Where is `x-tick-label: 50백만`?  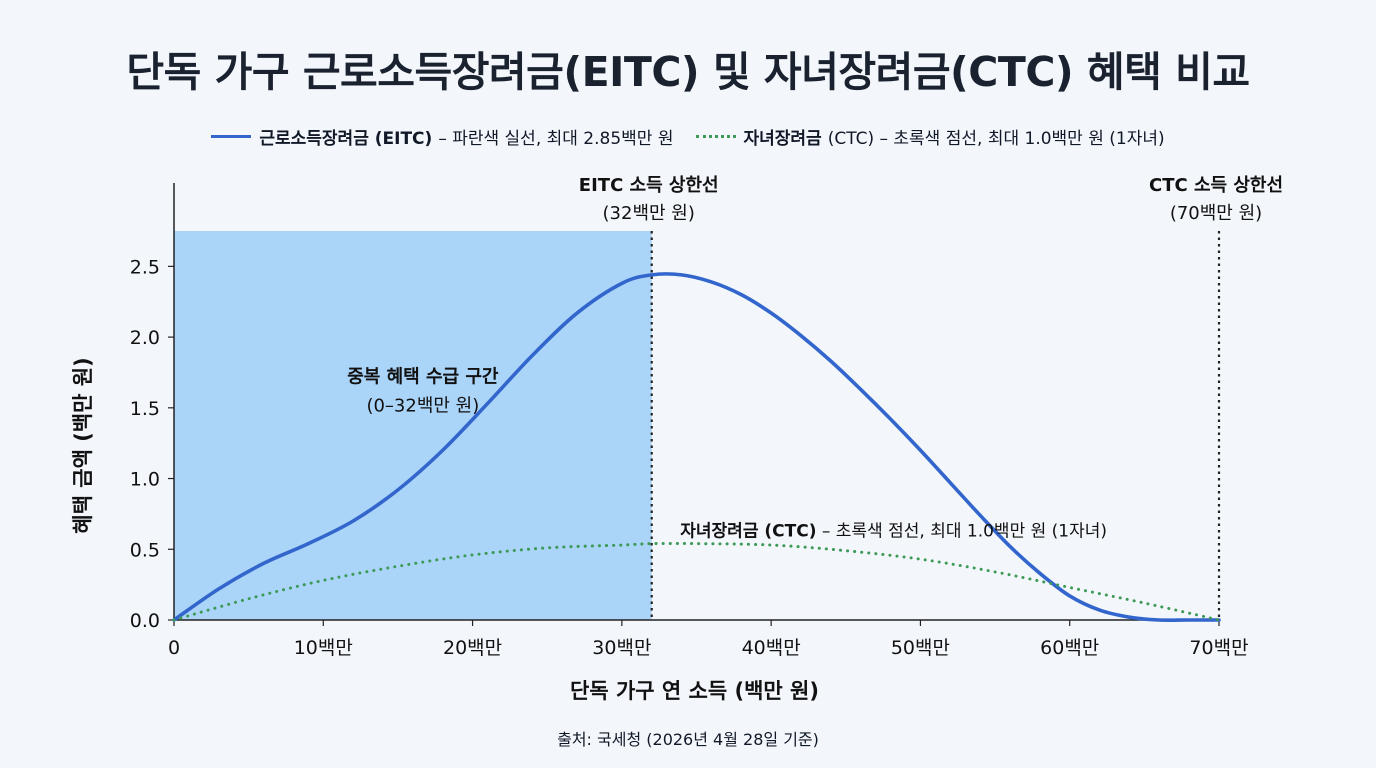
x-tick-label: 50백만 is located at coordinates (920, 648).